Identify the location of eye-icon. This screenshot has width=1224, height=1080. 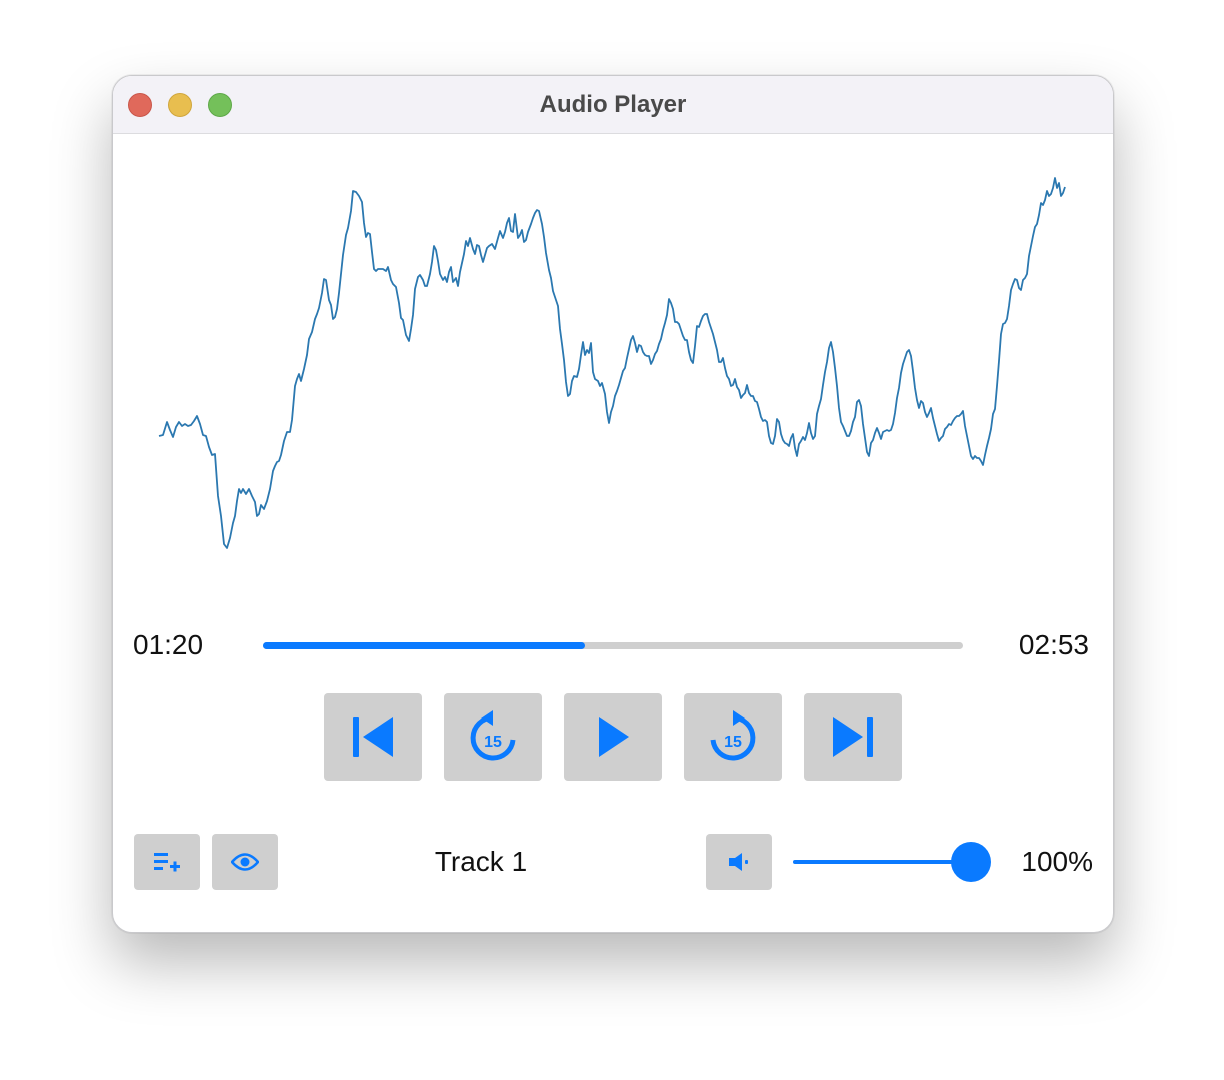
(245, 862).